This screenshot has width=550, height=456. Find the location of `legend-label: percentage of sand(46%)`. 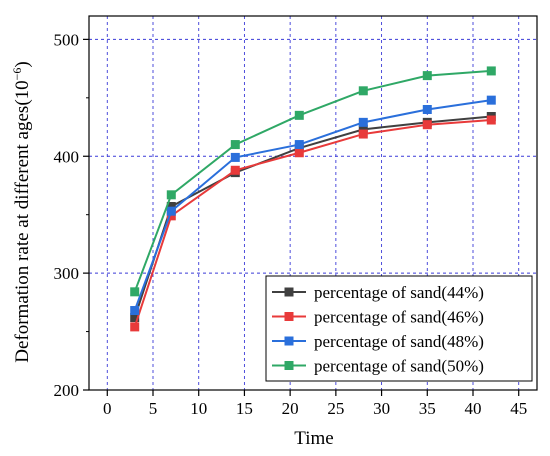

legend-label: percentage of sand(46%) is located at coordinates (399, 317).